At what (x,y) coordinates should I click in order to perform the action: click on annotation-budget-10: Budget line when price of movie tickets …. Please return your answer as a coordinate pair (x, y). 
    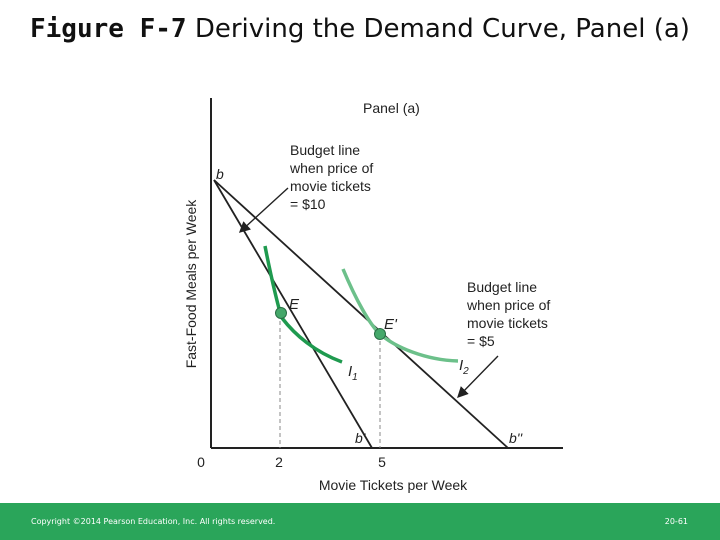
    Looking at the image, I should click on (333, 177).